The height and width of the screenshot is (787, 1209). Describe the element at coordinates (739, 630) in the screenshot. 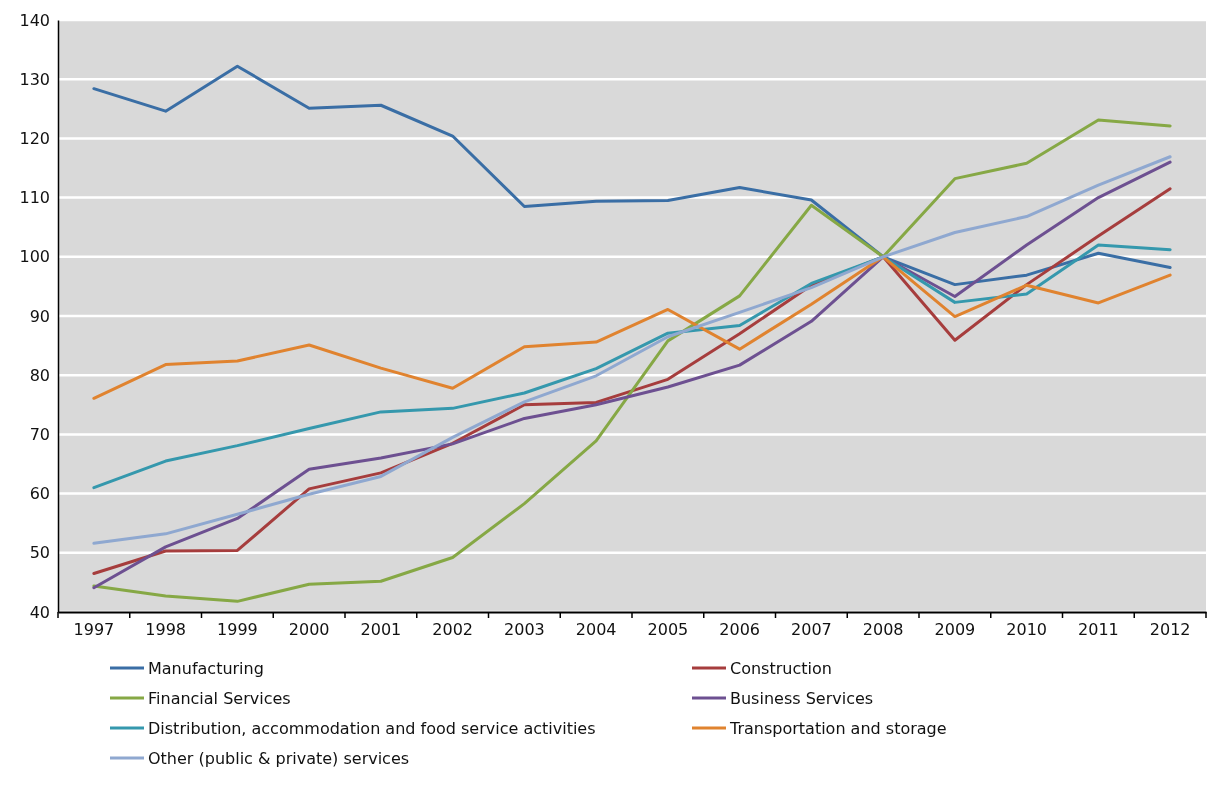

I see `x-tick-label: 2006` at that location.